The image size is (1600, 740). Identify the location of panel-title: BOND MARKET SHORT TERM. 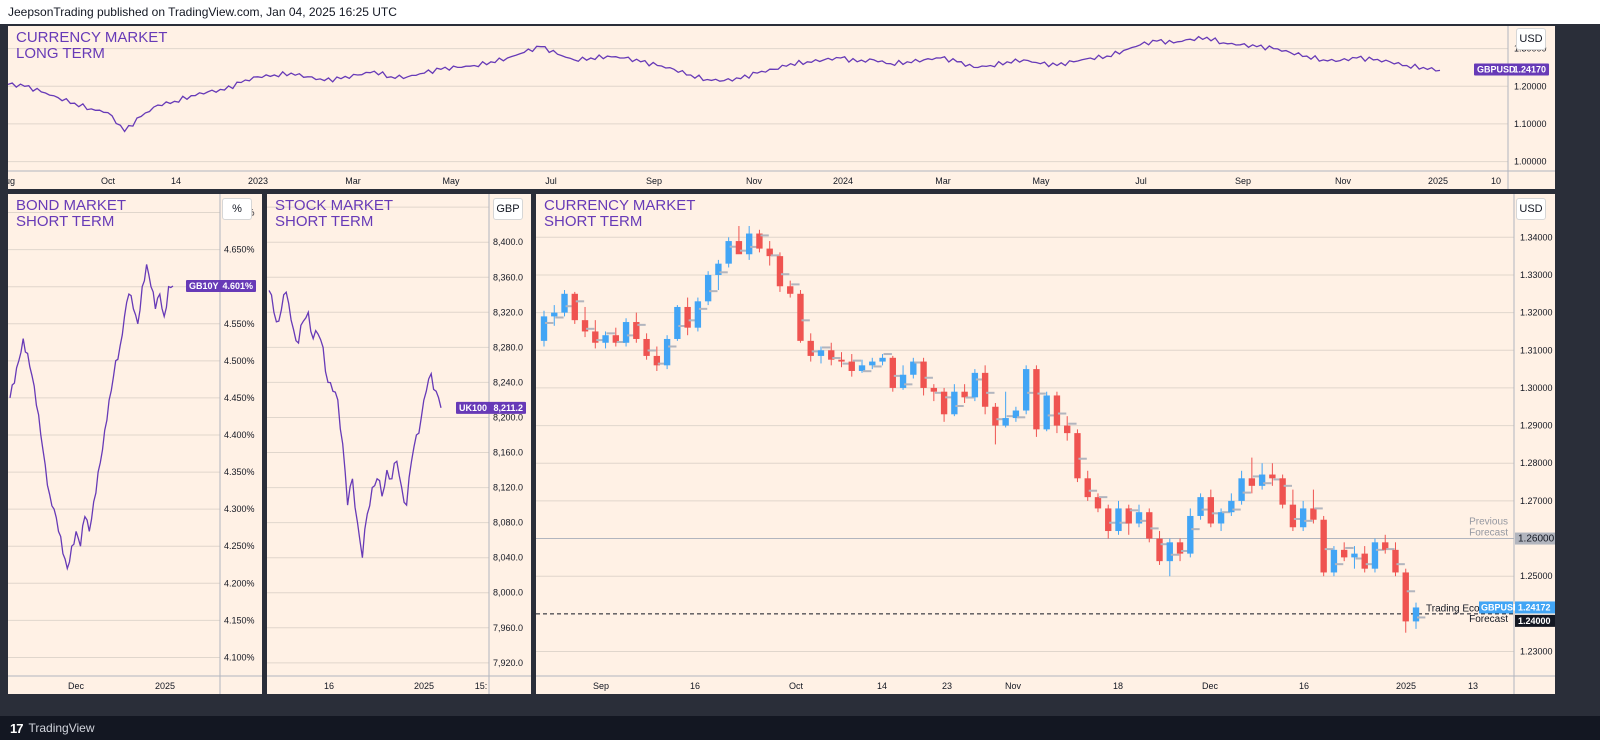
(71, 213).